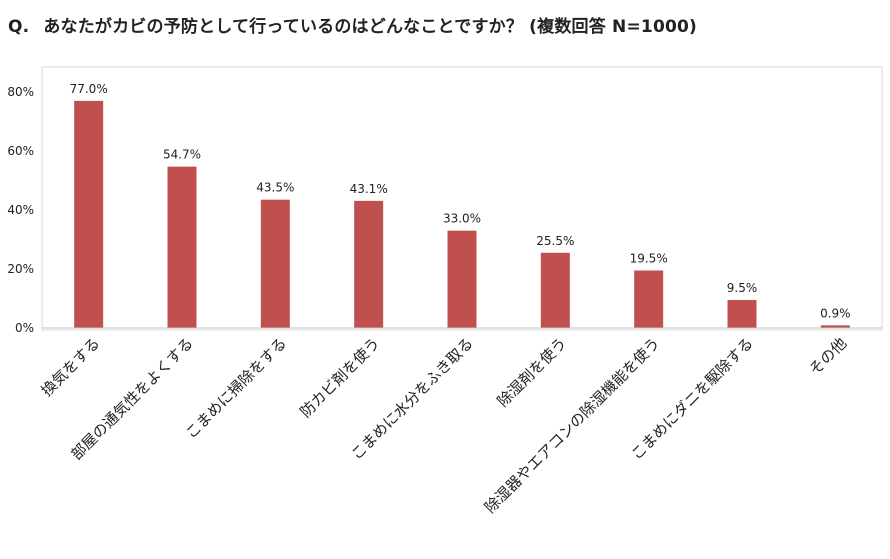 Image resolution: width=890 pixels, height=559 pixels. I want to click on x-tick-label: 除湿剤を使う, so click(532, 372).